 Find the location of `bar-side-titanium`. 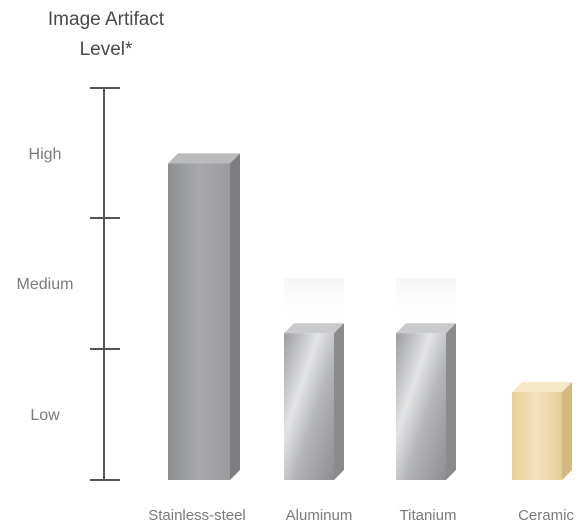

bar-side-titanium is located at coordinates (451, 401).